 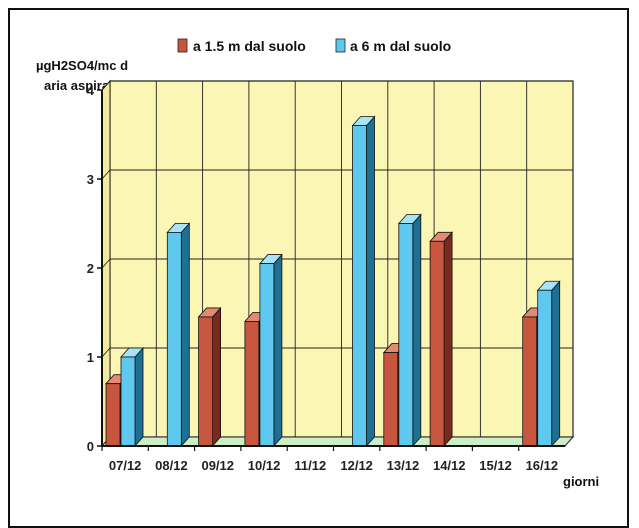 I want to click on y-ticks: 0 1 2 3 4, so click(x=94, y=268).